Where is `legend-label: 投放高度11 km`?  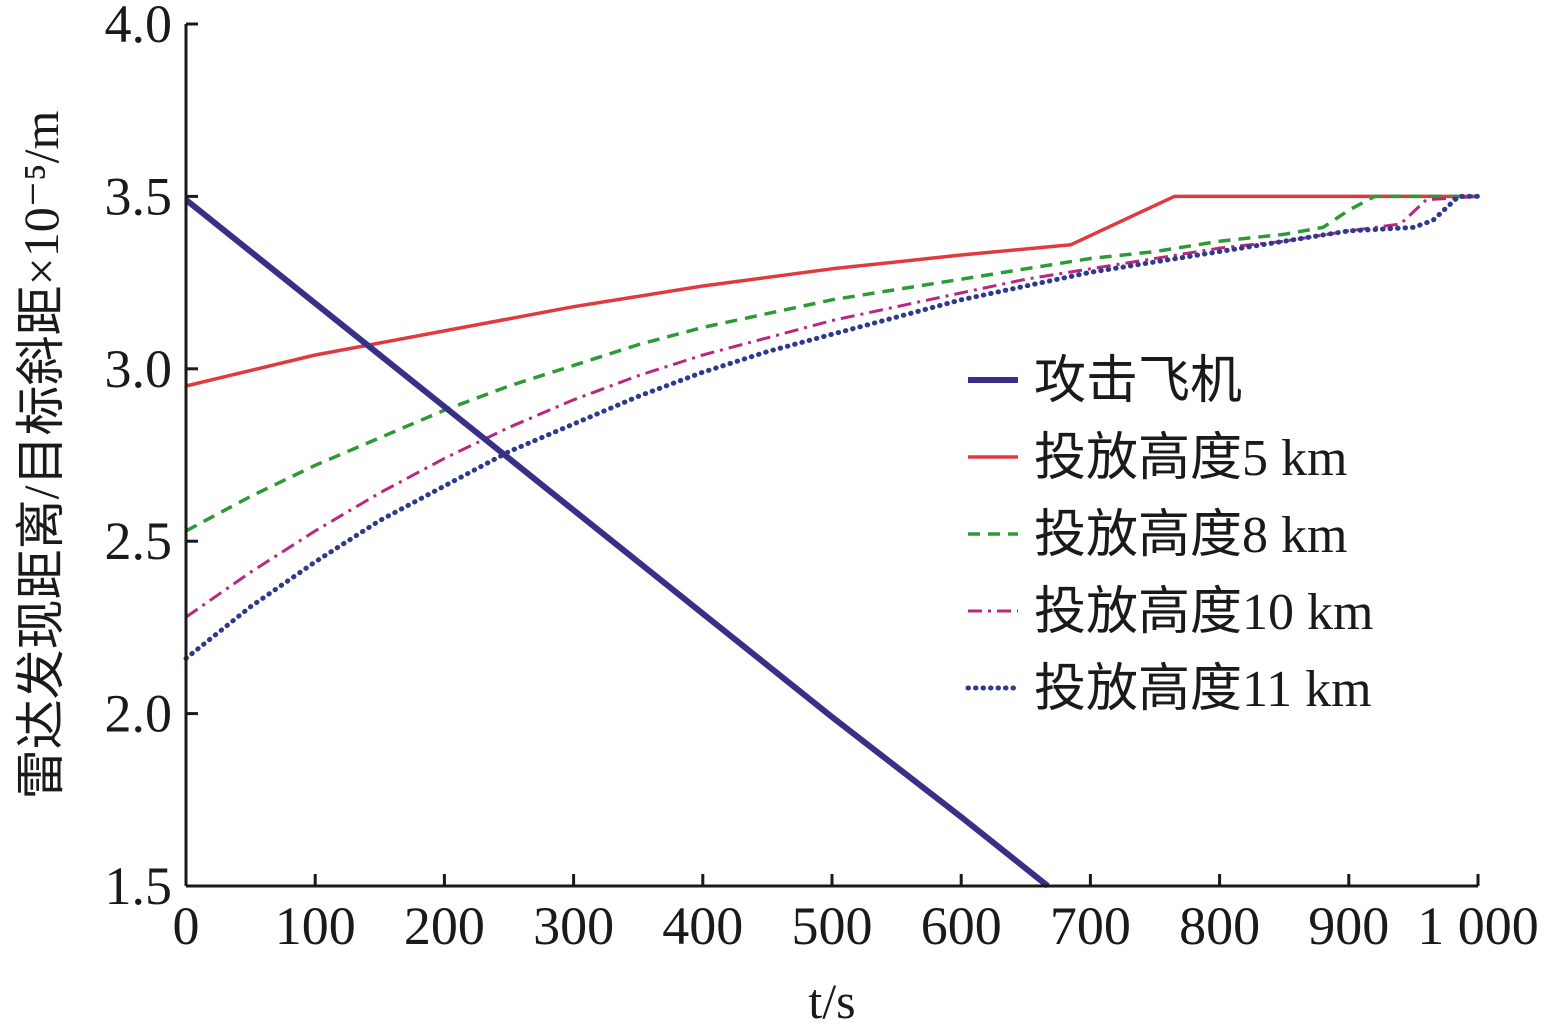 legend-label: 投放高度11 km is located at coordinates (1203, 689).